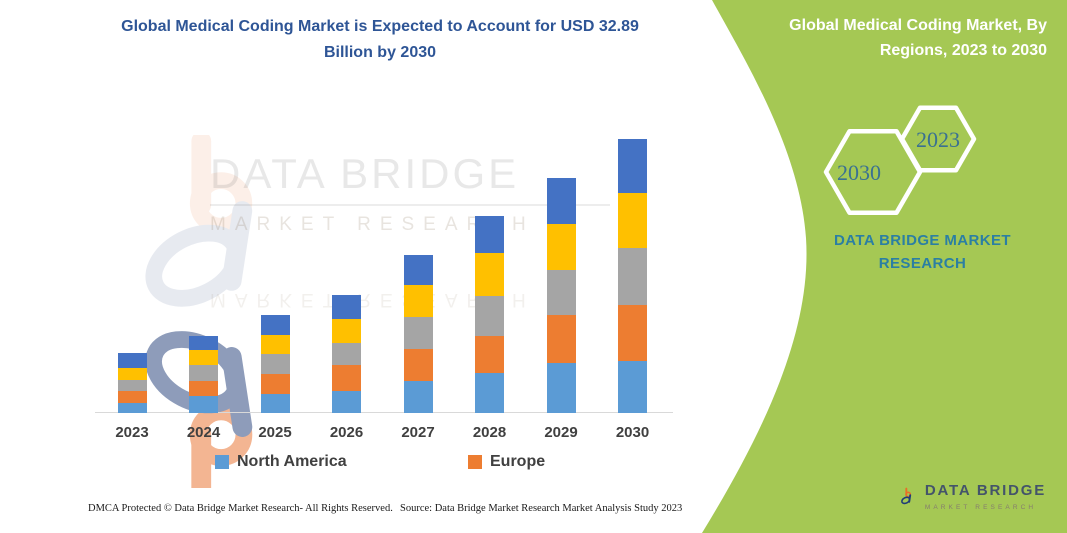  I want to click on stacked-bar-2025, so click(275, 364).